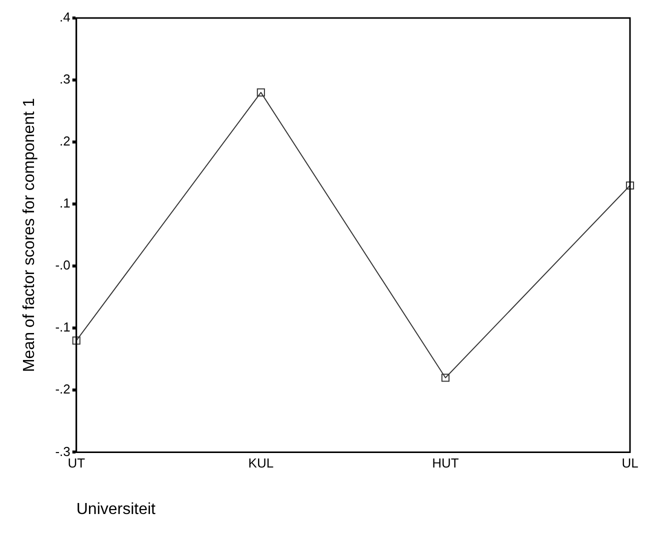 Image resolution: width=658 pixels, height=539 pixels. What do you see at coordinates (29, 235) in the screenshot?
I see `y-axis-title: Mean of factor scores for component 1` at bounding box center [29, 235].